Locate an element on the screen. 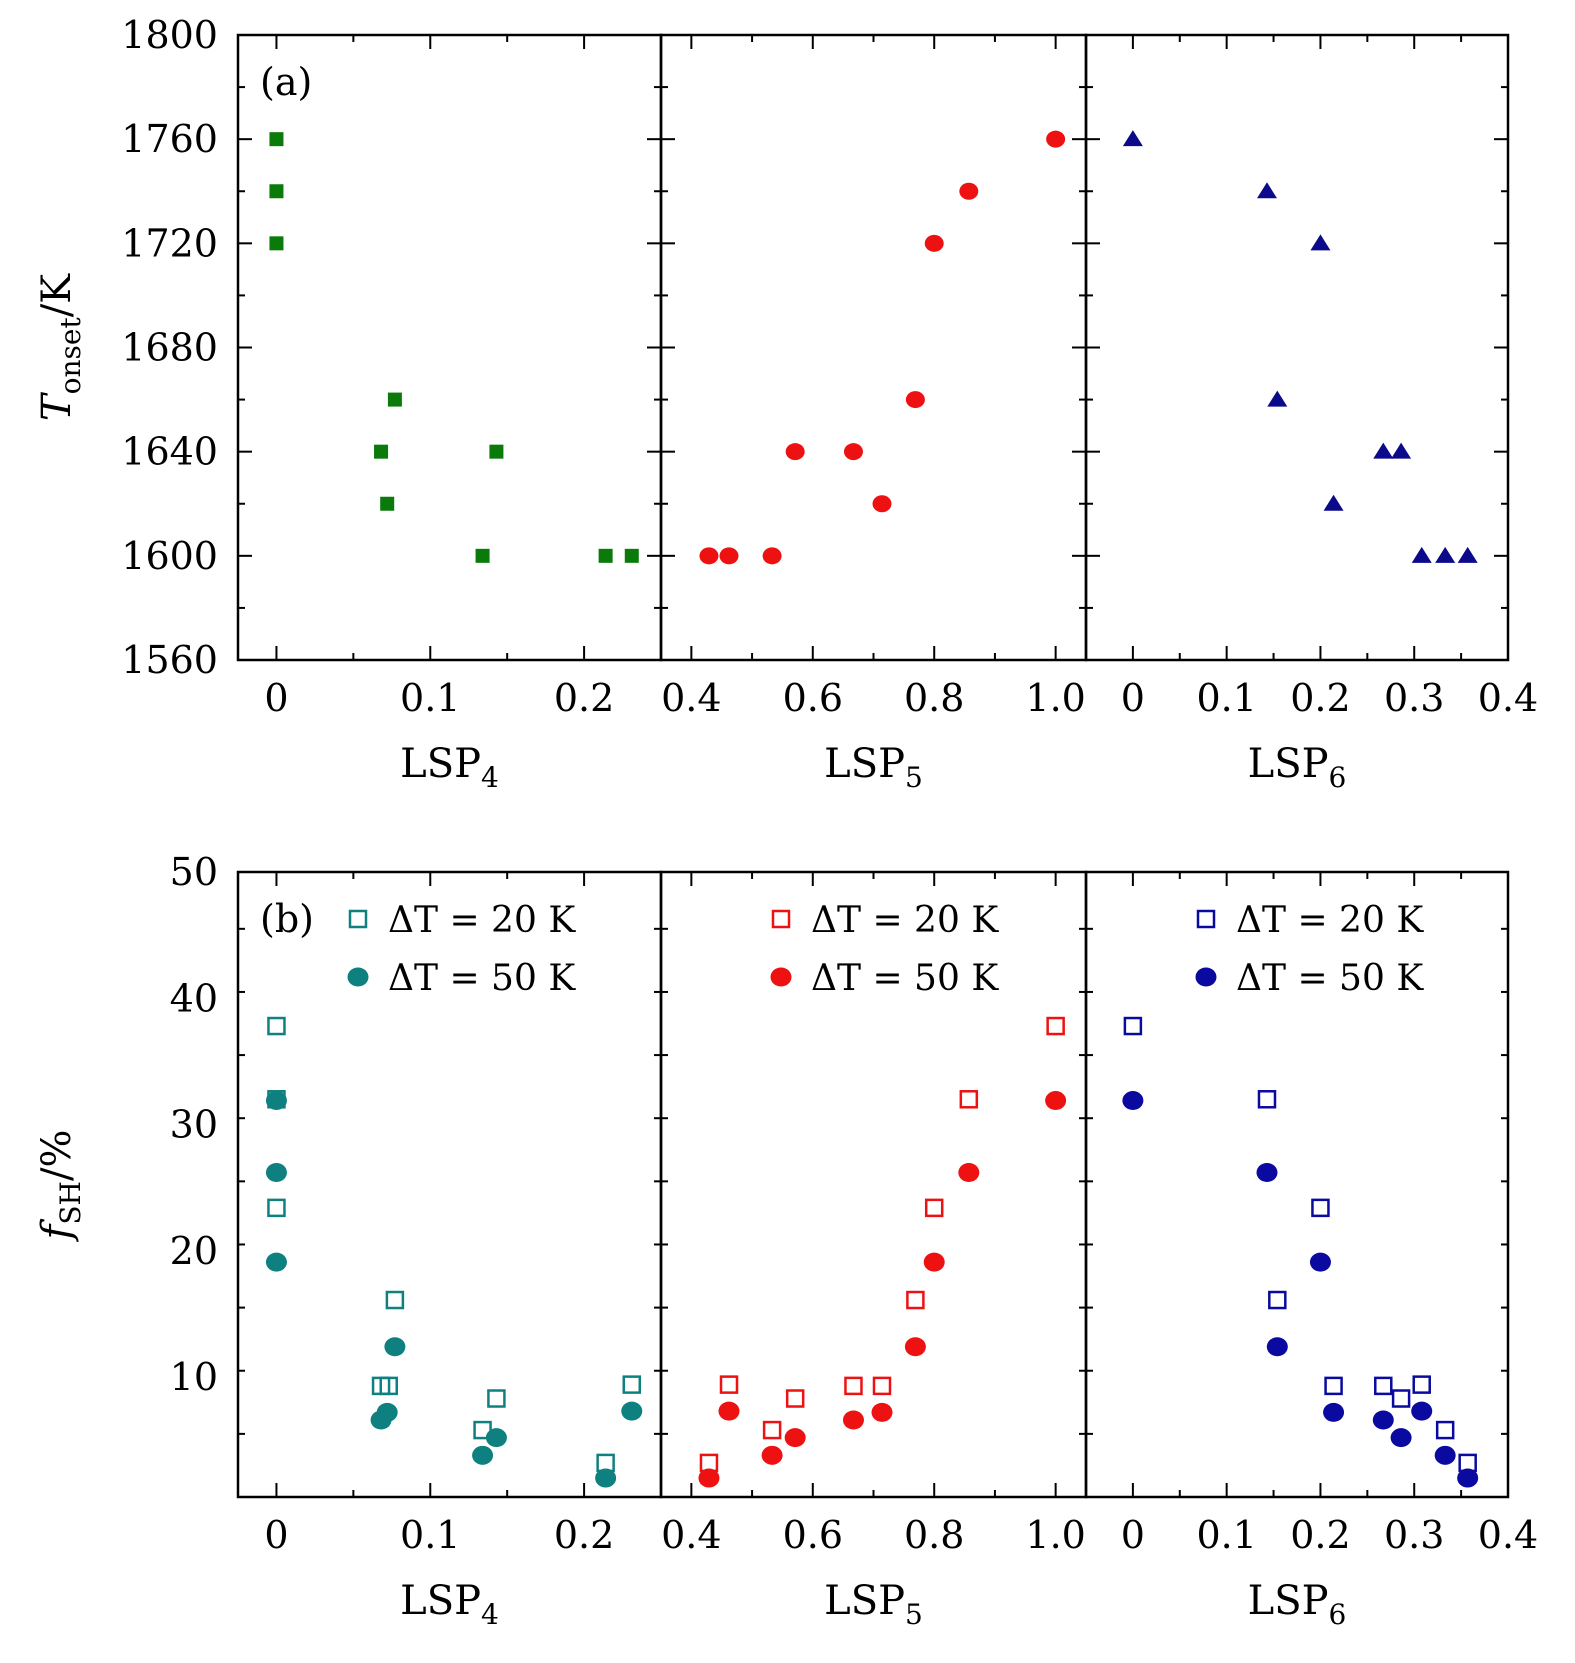 The image size is (1575, 1663). y-tick-label: 1800 is located at coordinates (169, 35).